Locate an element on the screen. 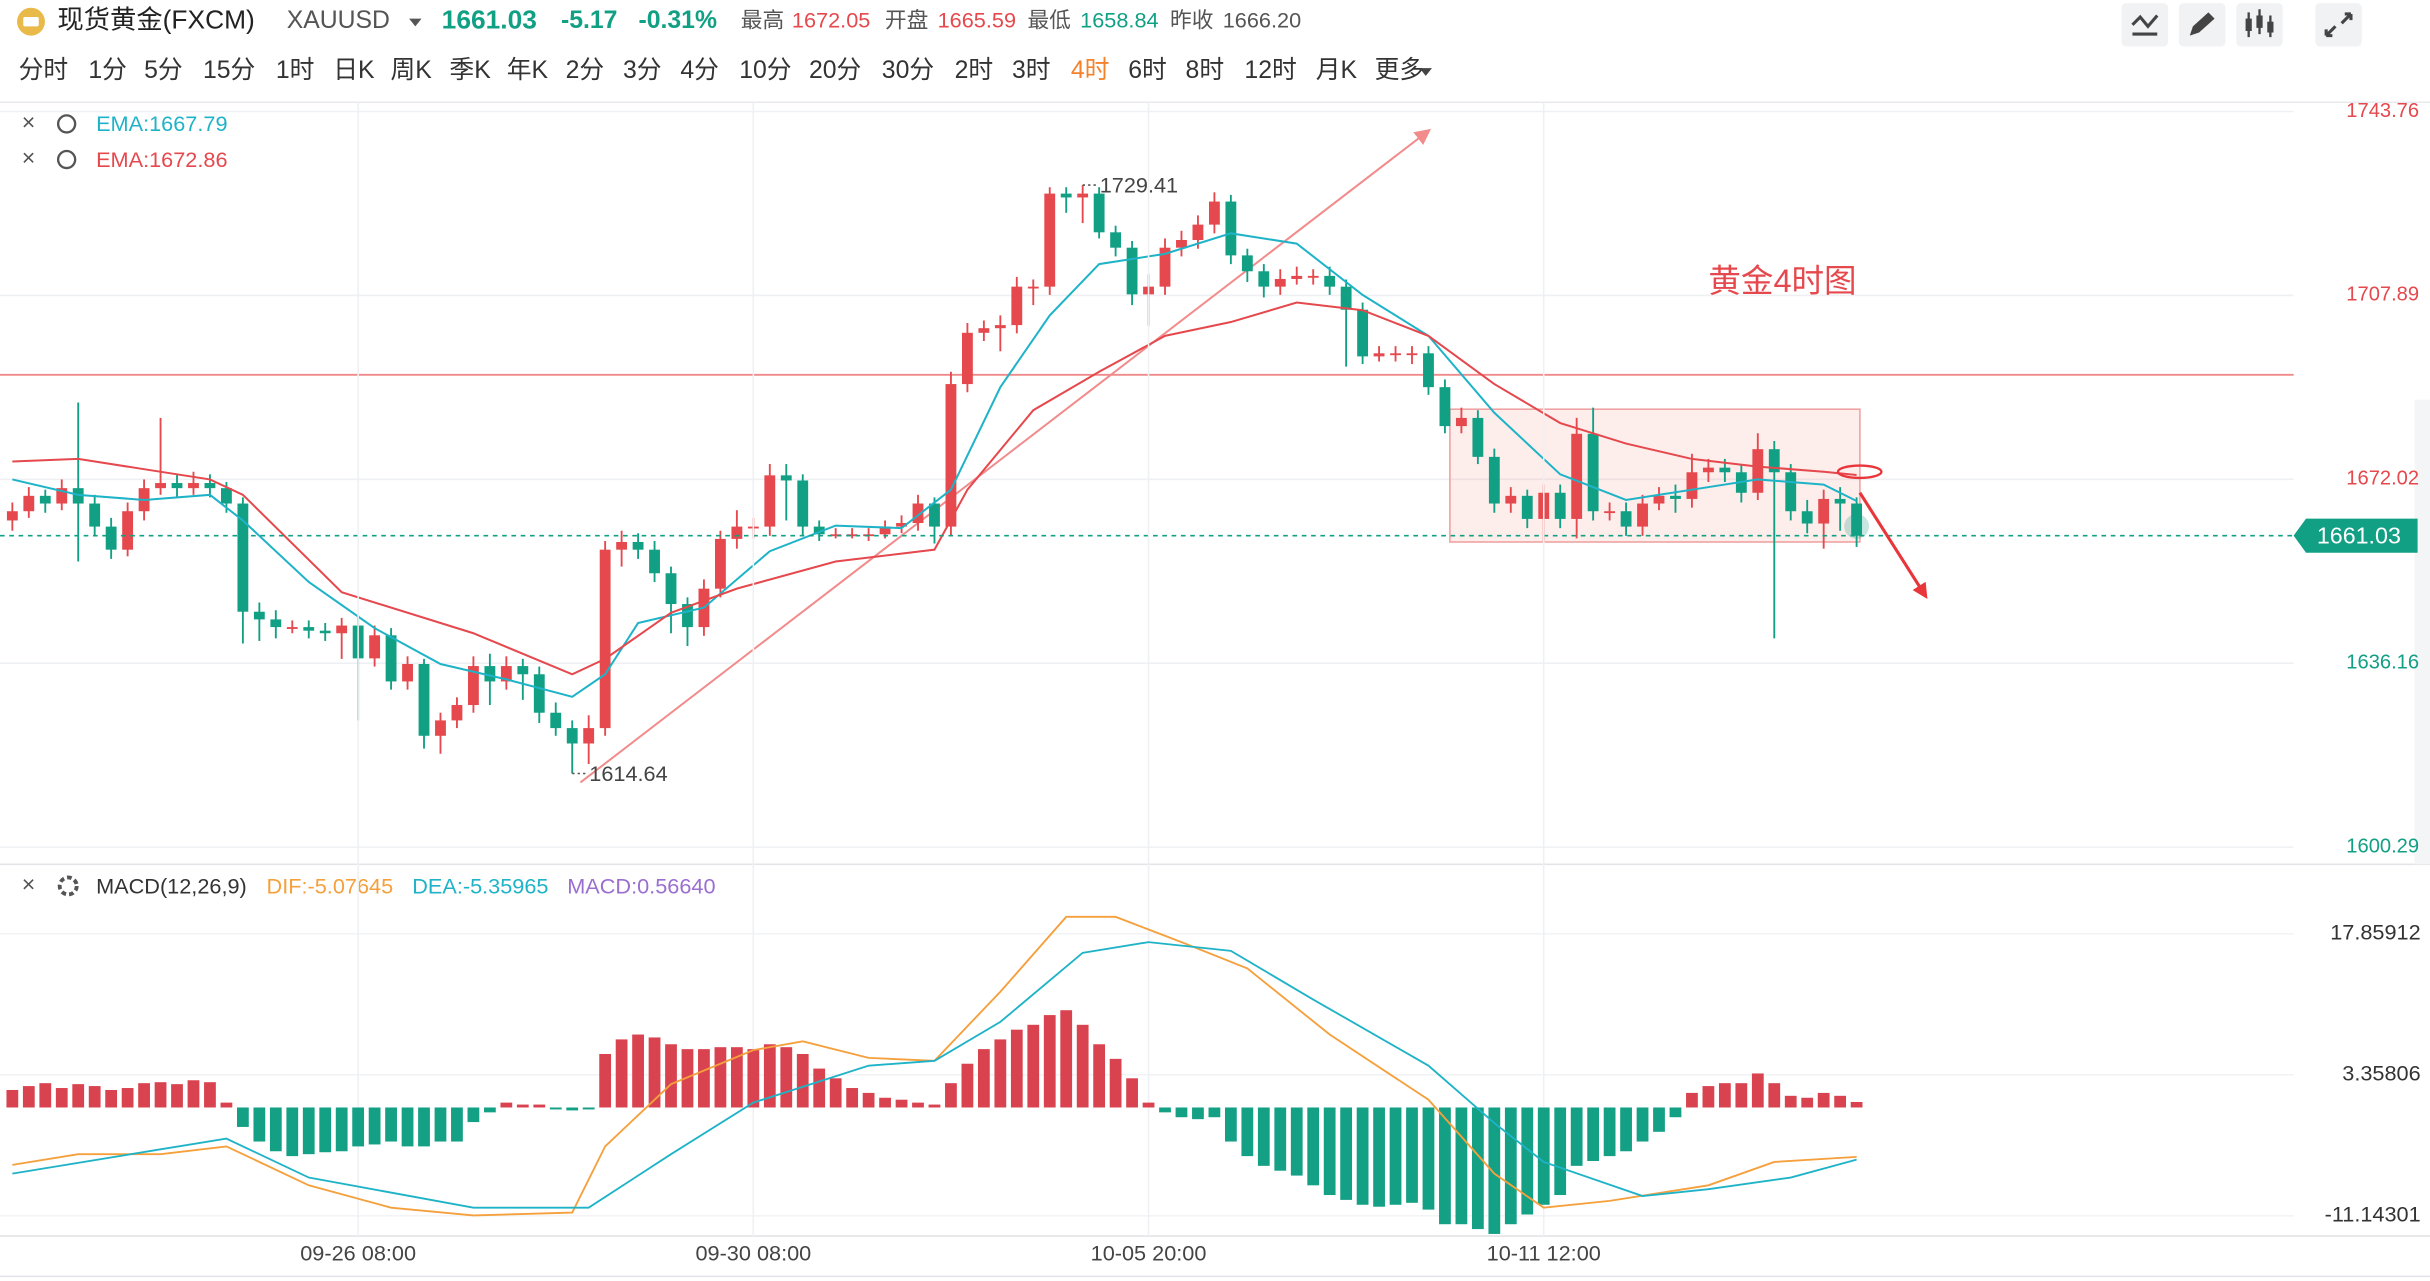  scrollbar is located at coordinates (2422, 632).